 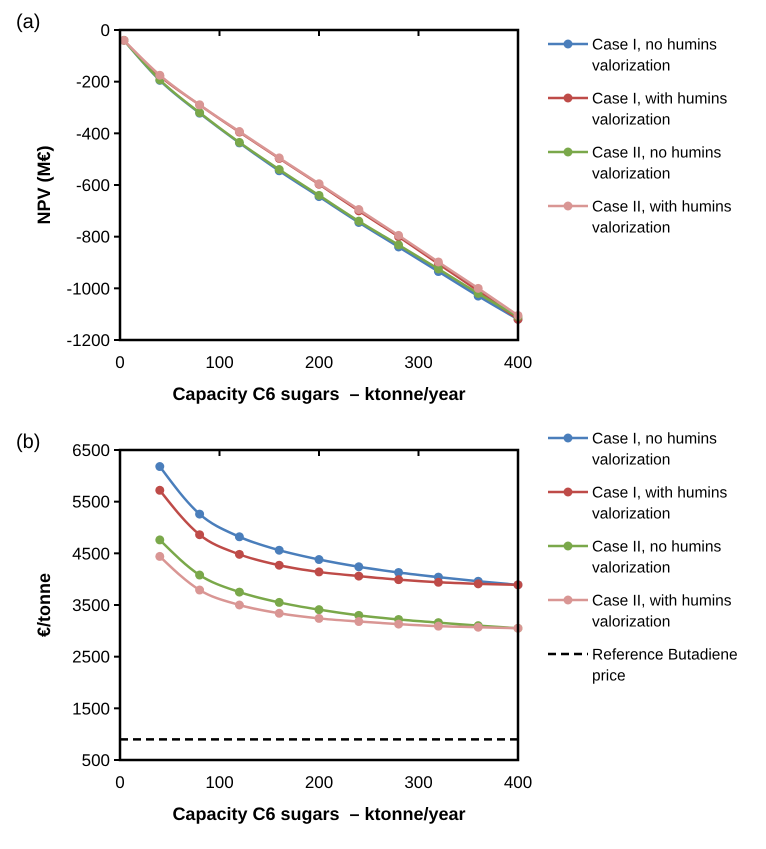 I want to click on y-tick-label: -600, so click(x=93, y=185).